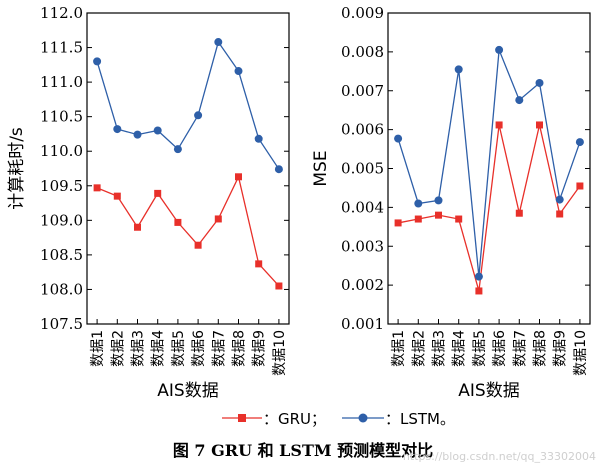  I want to click on legend: ：GRU； ：LSTM。, so click(338, 419).